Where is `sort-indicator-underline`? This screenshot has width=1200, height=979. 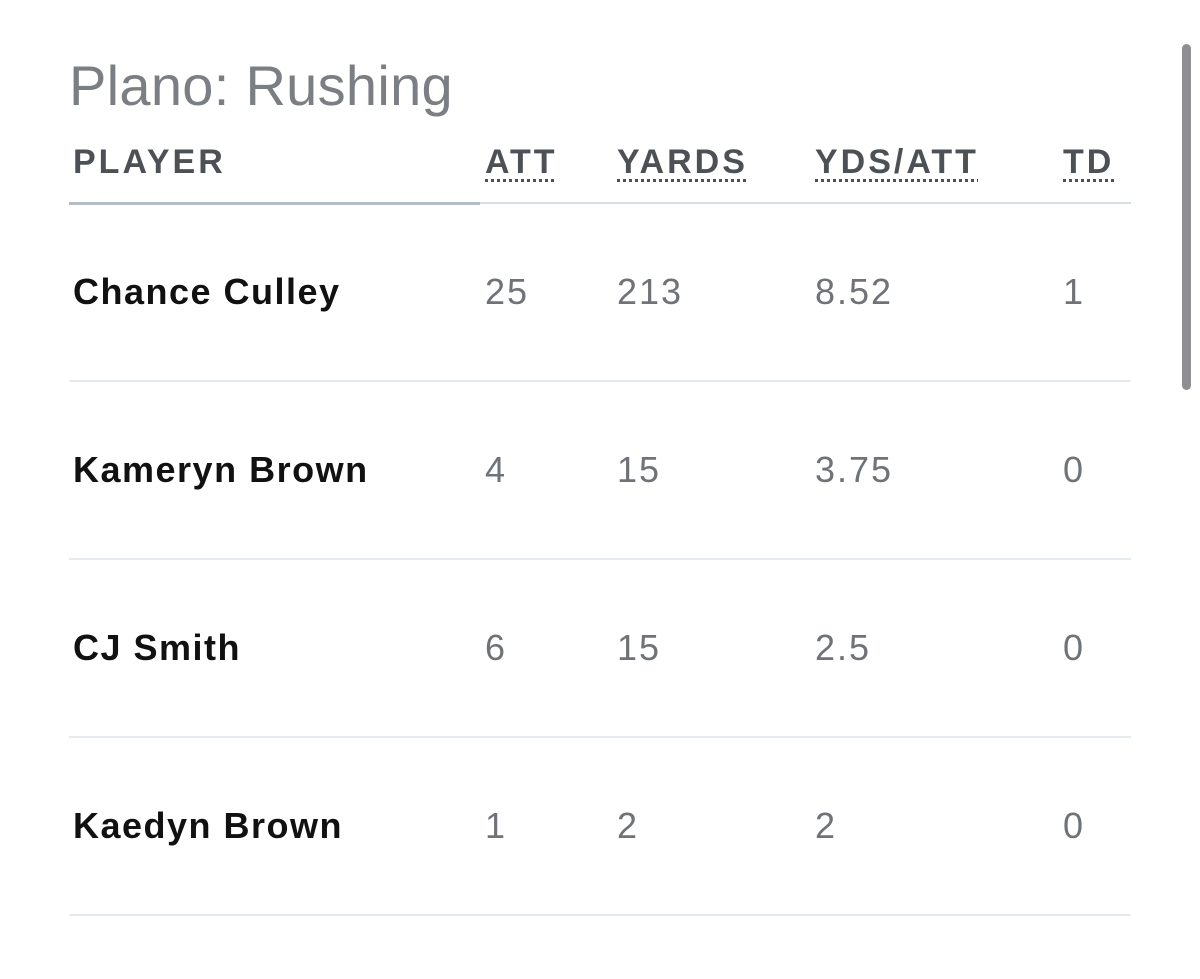
sort-indicator-underline is located at coordinates (274, 203).